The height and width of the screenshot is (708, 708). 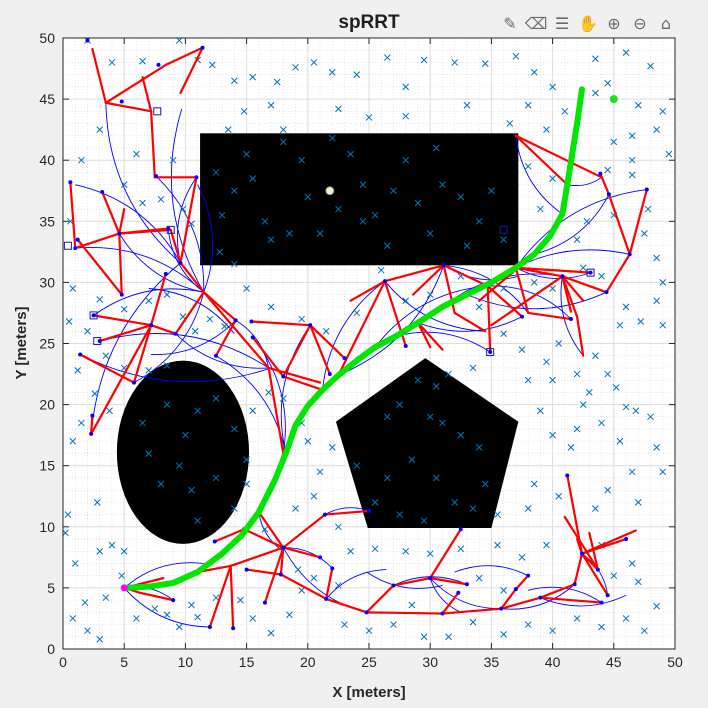 I want to click on legend-icon: ☰, so click(x=562, y=23).